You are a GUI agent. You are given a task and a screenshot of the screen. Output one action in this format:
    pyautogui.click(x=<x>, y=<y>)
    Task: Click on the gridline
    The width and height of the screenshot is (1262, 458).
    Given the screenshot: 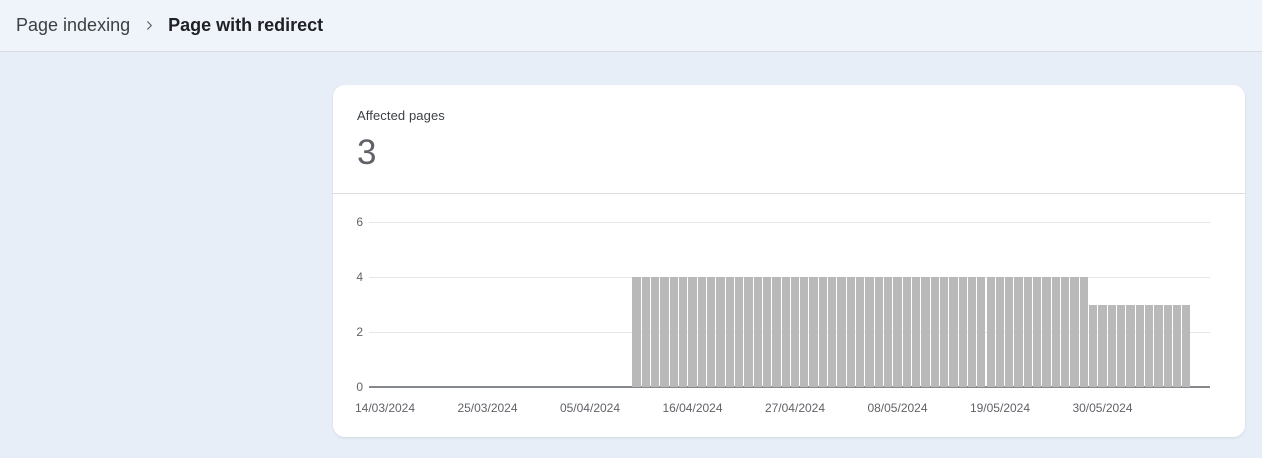 What is the action you would take?
    pyautogui.click(x=789, y=222)
    